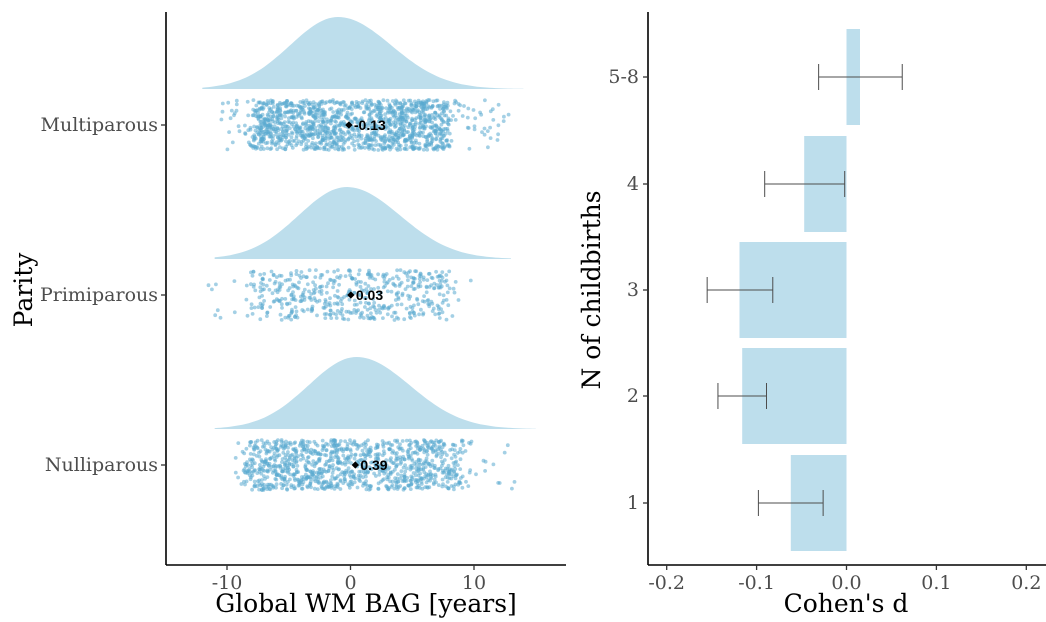 The image size is (1046, 622). I want to click on x-tick-label: -10, so click(227, 583).